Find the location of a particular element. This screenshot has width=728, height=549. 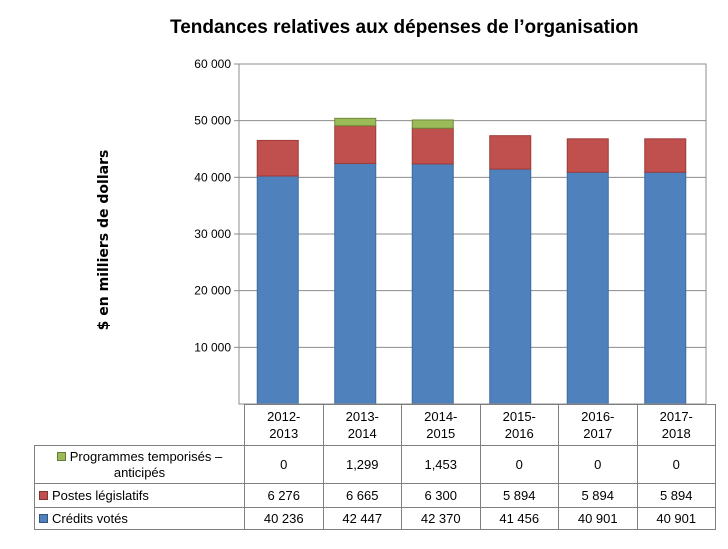

data-label: 40 236 is located at coordinates (284, 518).